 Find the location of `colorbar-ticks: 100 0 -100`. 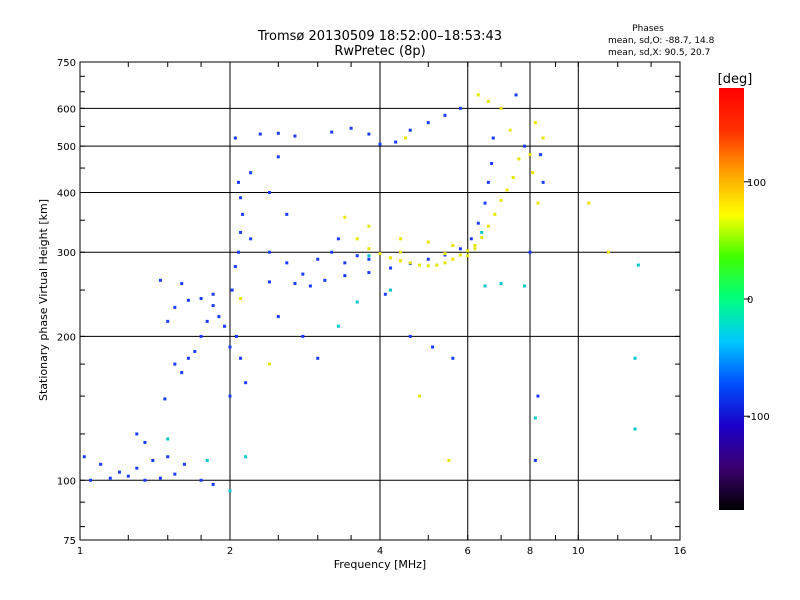

colorbar-ticks: 100 0 -100 is located at coordinates (757, 300).